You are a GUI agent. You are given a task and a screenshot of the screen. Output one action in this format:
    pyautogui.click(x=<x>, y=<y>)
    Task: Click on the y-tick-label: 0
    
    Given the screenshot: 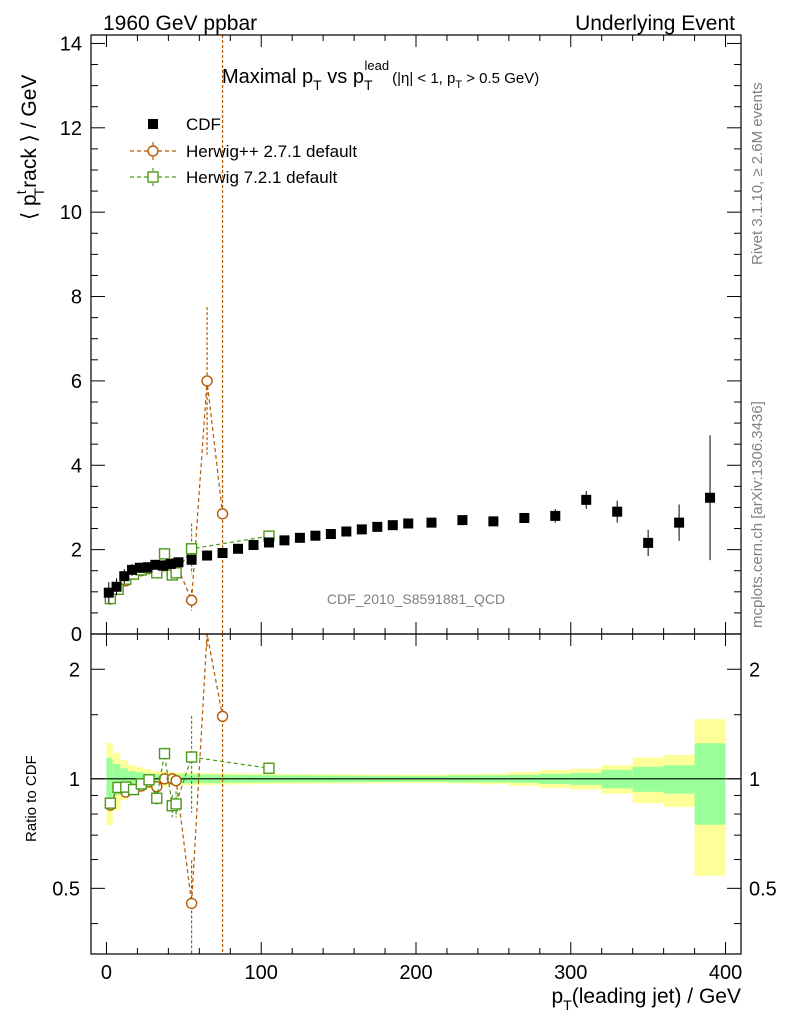 What is the action you would take?
    pyautogui.click(x=76, y=635)
    